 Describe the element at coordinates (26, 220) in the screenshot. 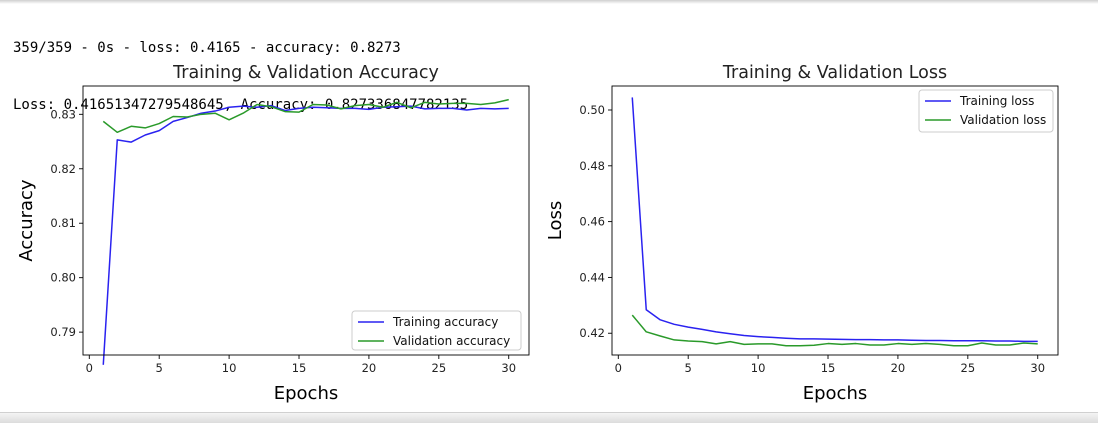

I see `accuracy-y-axis-label: Accuracy` at that location.